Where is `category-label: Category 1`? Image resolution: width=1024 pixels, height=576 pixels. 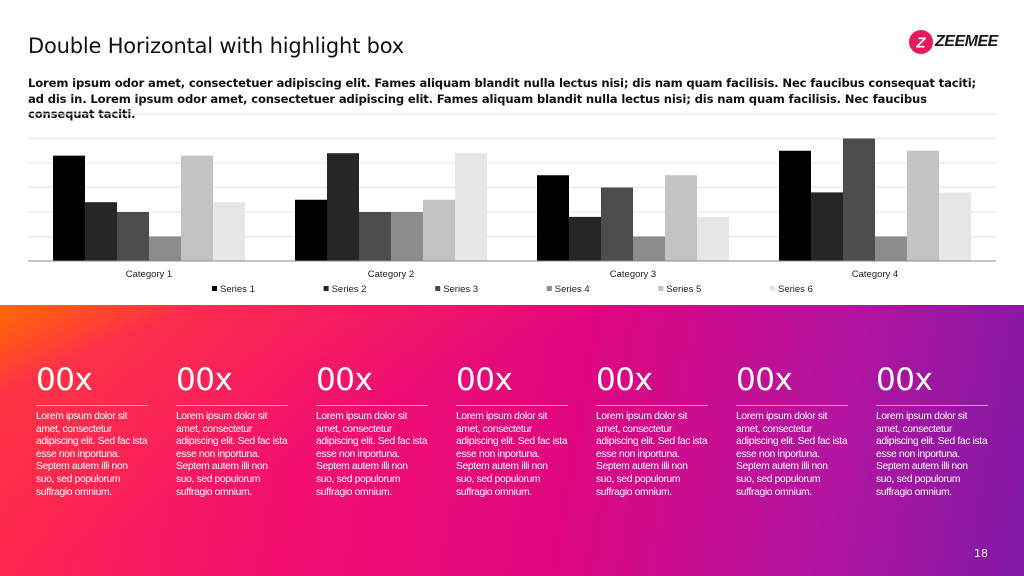
category-label: Category 1 is located at coordinates (149, 274).